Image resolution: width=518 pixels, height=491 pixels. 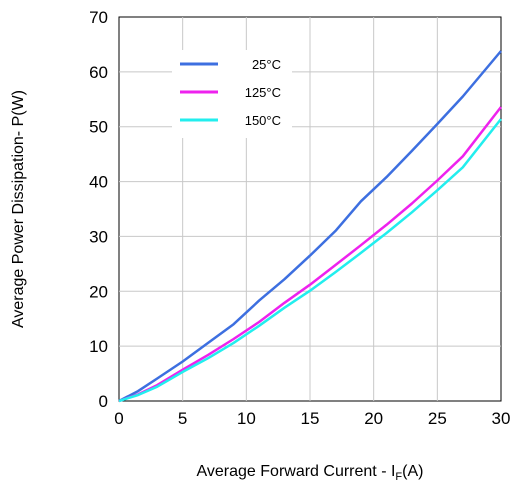 What do you see at coordinates (437, 418) in the screenshot?
I see `x-tick-label: 25` at bounding box center [437, 418].